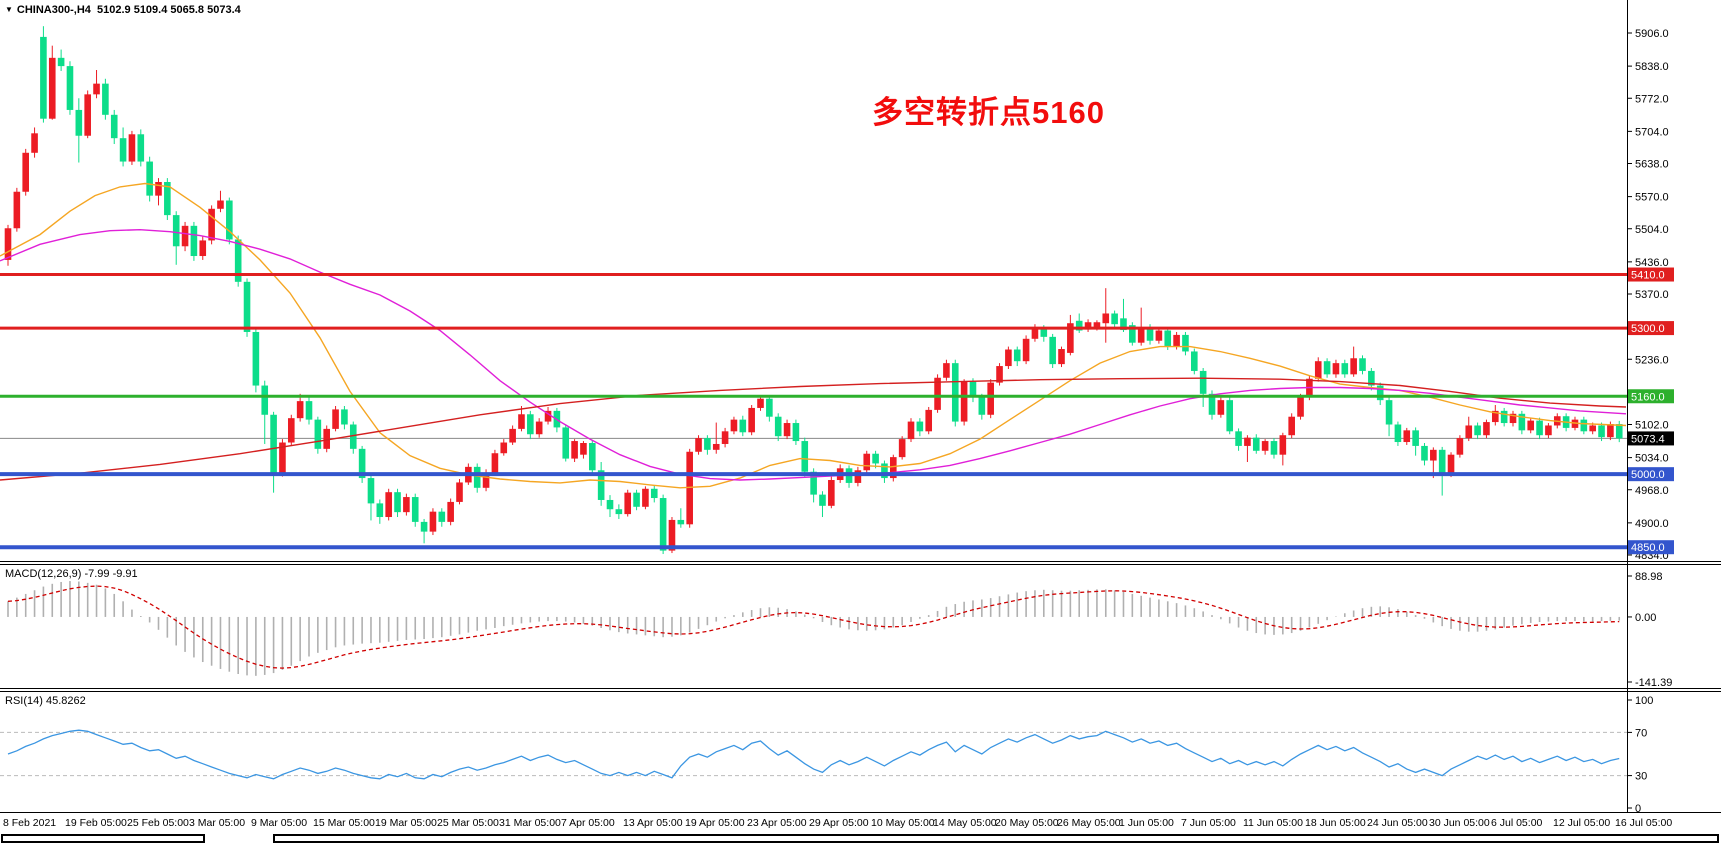  What do you see at coordinates (1640, 755) in the screenshot?
I see `rsi-axis: 100 70 30 0` at bounding box center [1640, 755].